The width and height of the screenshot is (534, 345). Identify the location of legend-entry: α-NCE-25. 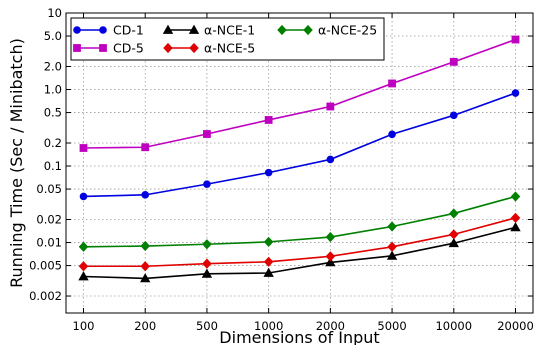
(327, 30).